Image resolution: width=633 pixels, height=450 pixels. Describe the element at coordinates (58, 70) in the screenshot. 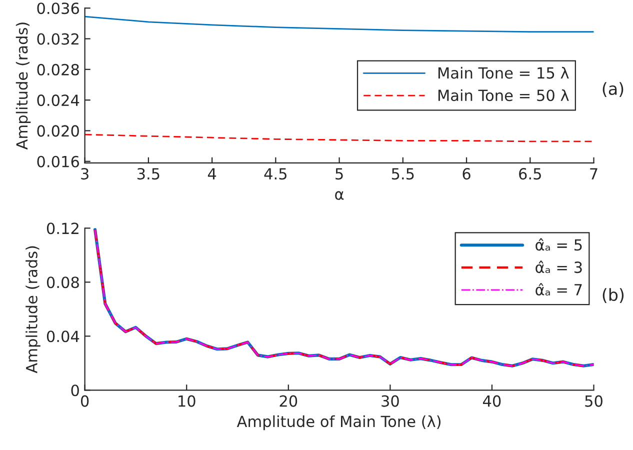

I see `y-tick-label: 0.028` at that location.